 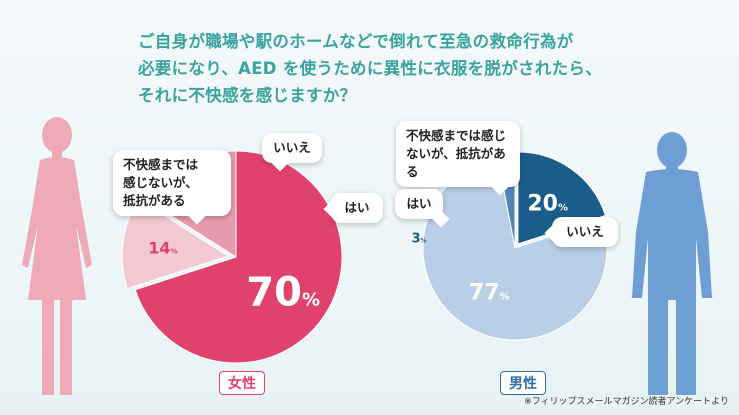 What do you see at coordinates (515, 249) in the screenshot?
I see `male-slice-no` at bounding box center [515, 249].